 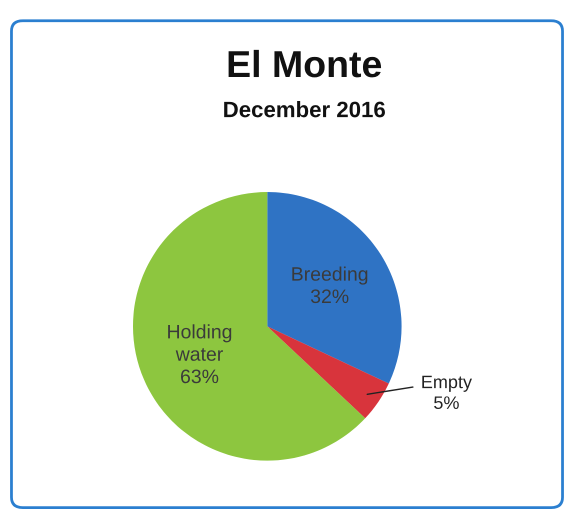 I want to click on chart-title: El Monte, so click(x=305, y=64).